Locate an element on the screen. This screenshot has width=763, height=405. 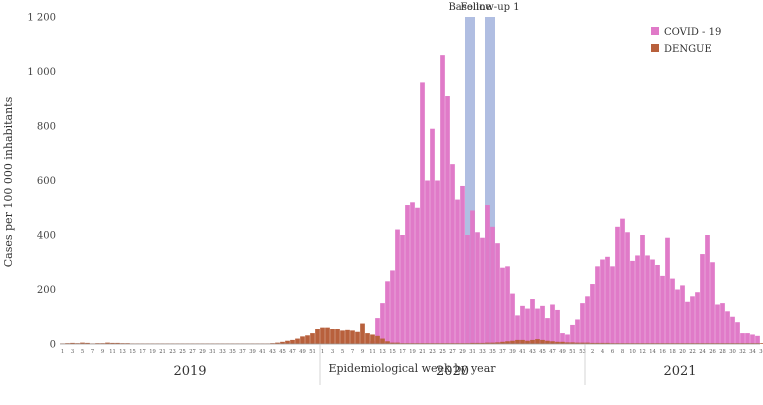
y-tick-label: 400 is located at coordinates (46, 236).